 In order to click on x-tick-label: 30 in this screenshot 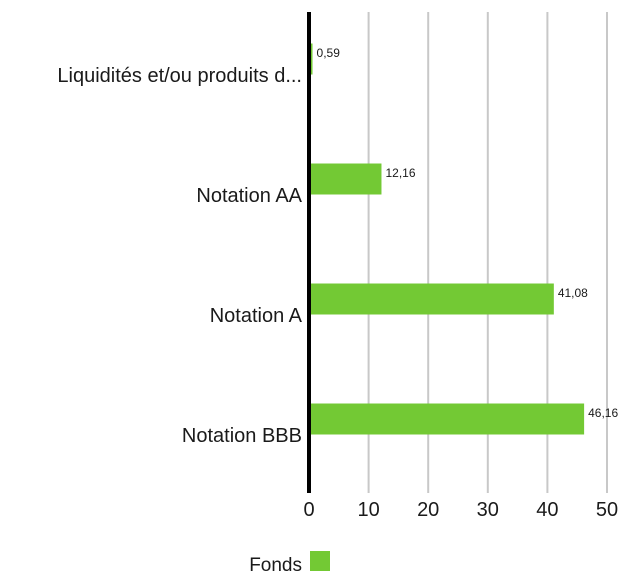, I will do `click(488, 510)`.